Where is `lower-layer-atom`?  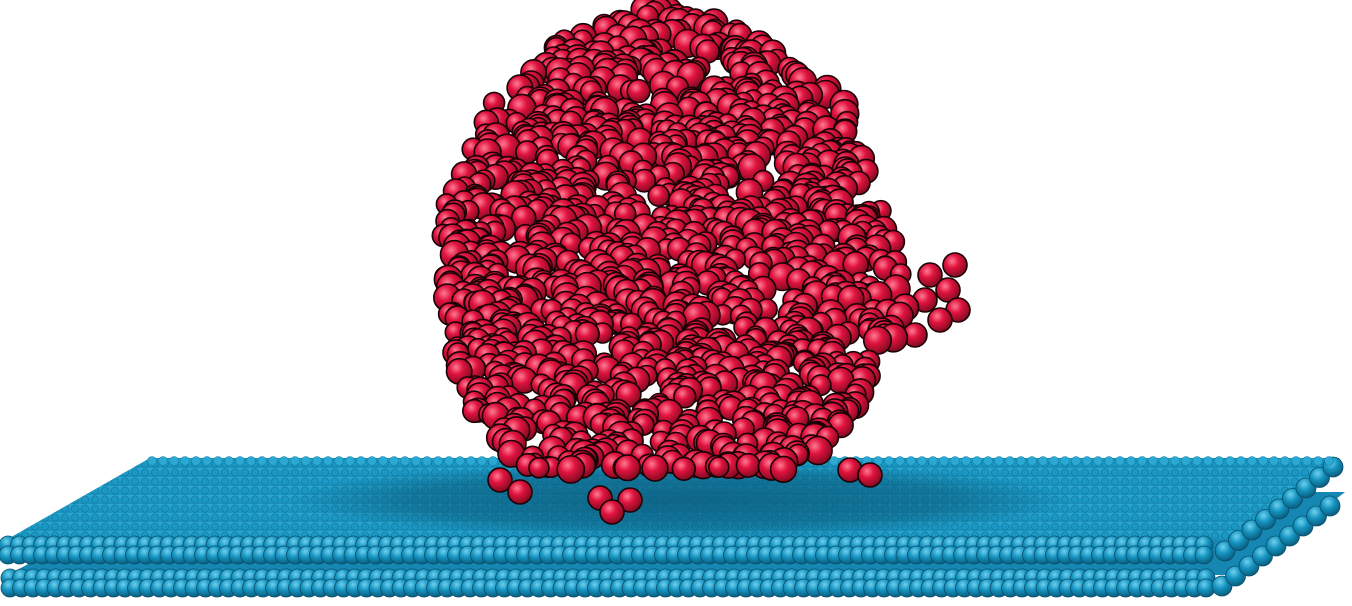 lower-layer-atom is located at coordinates (1330, 506).